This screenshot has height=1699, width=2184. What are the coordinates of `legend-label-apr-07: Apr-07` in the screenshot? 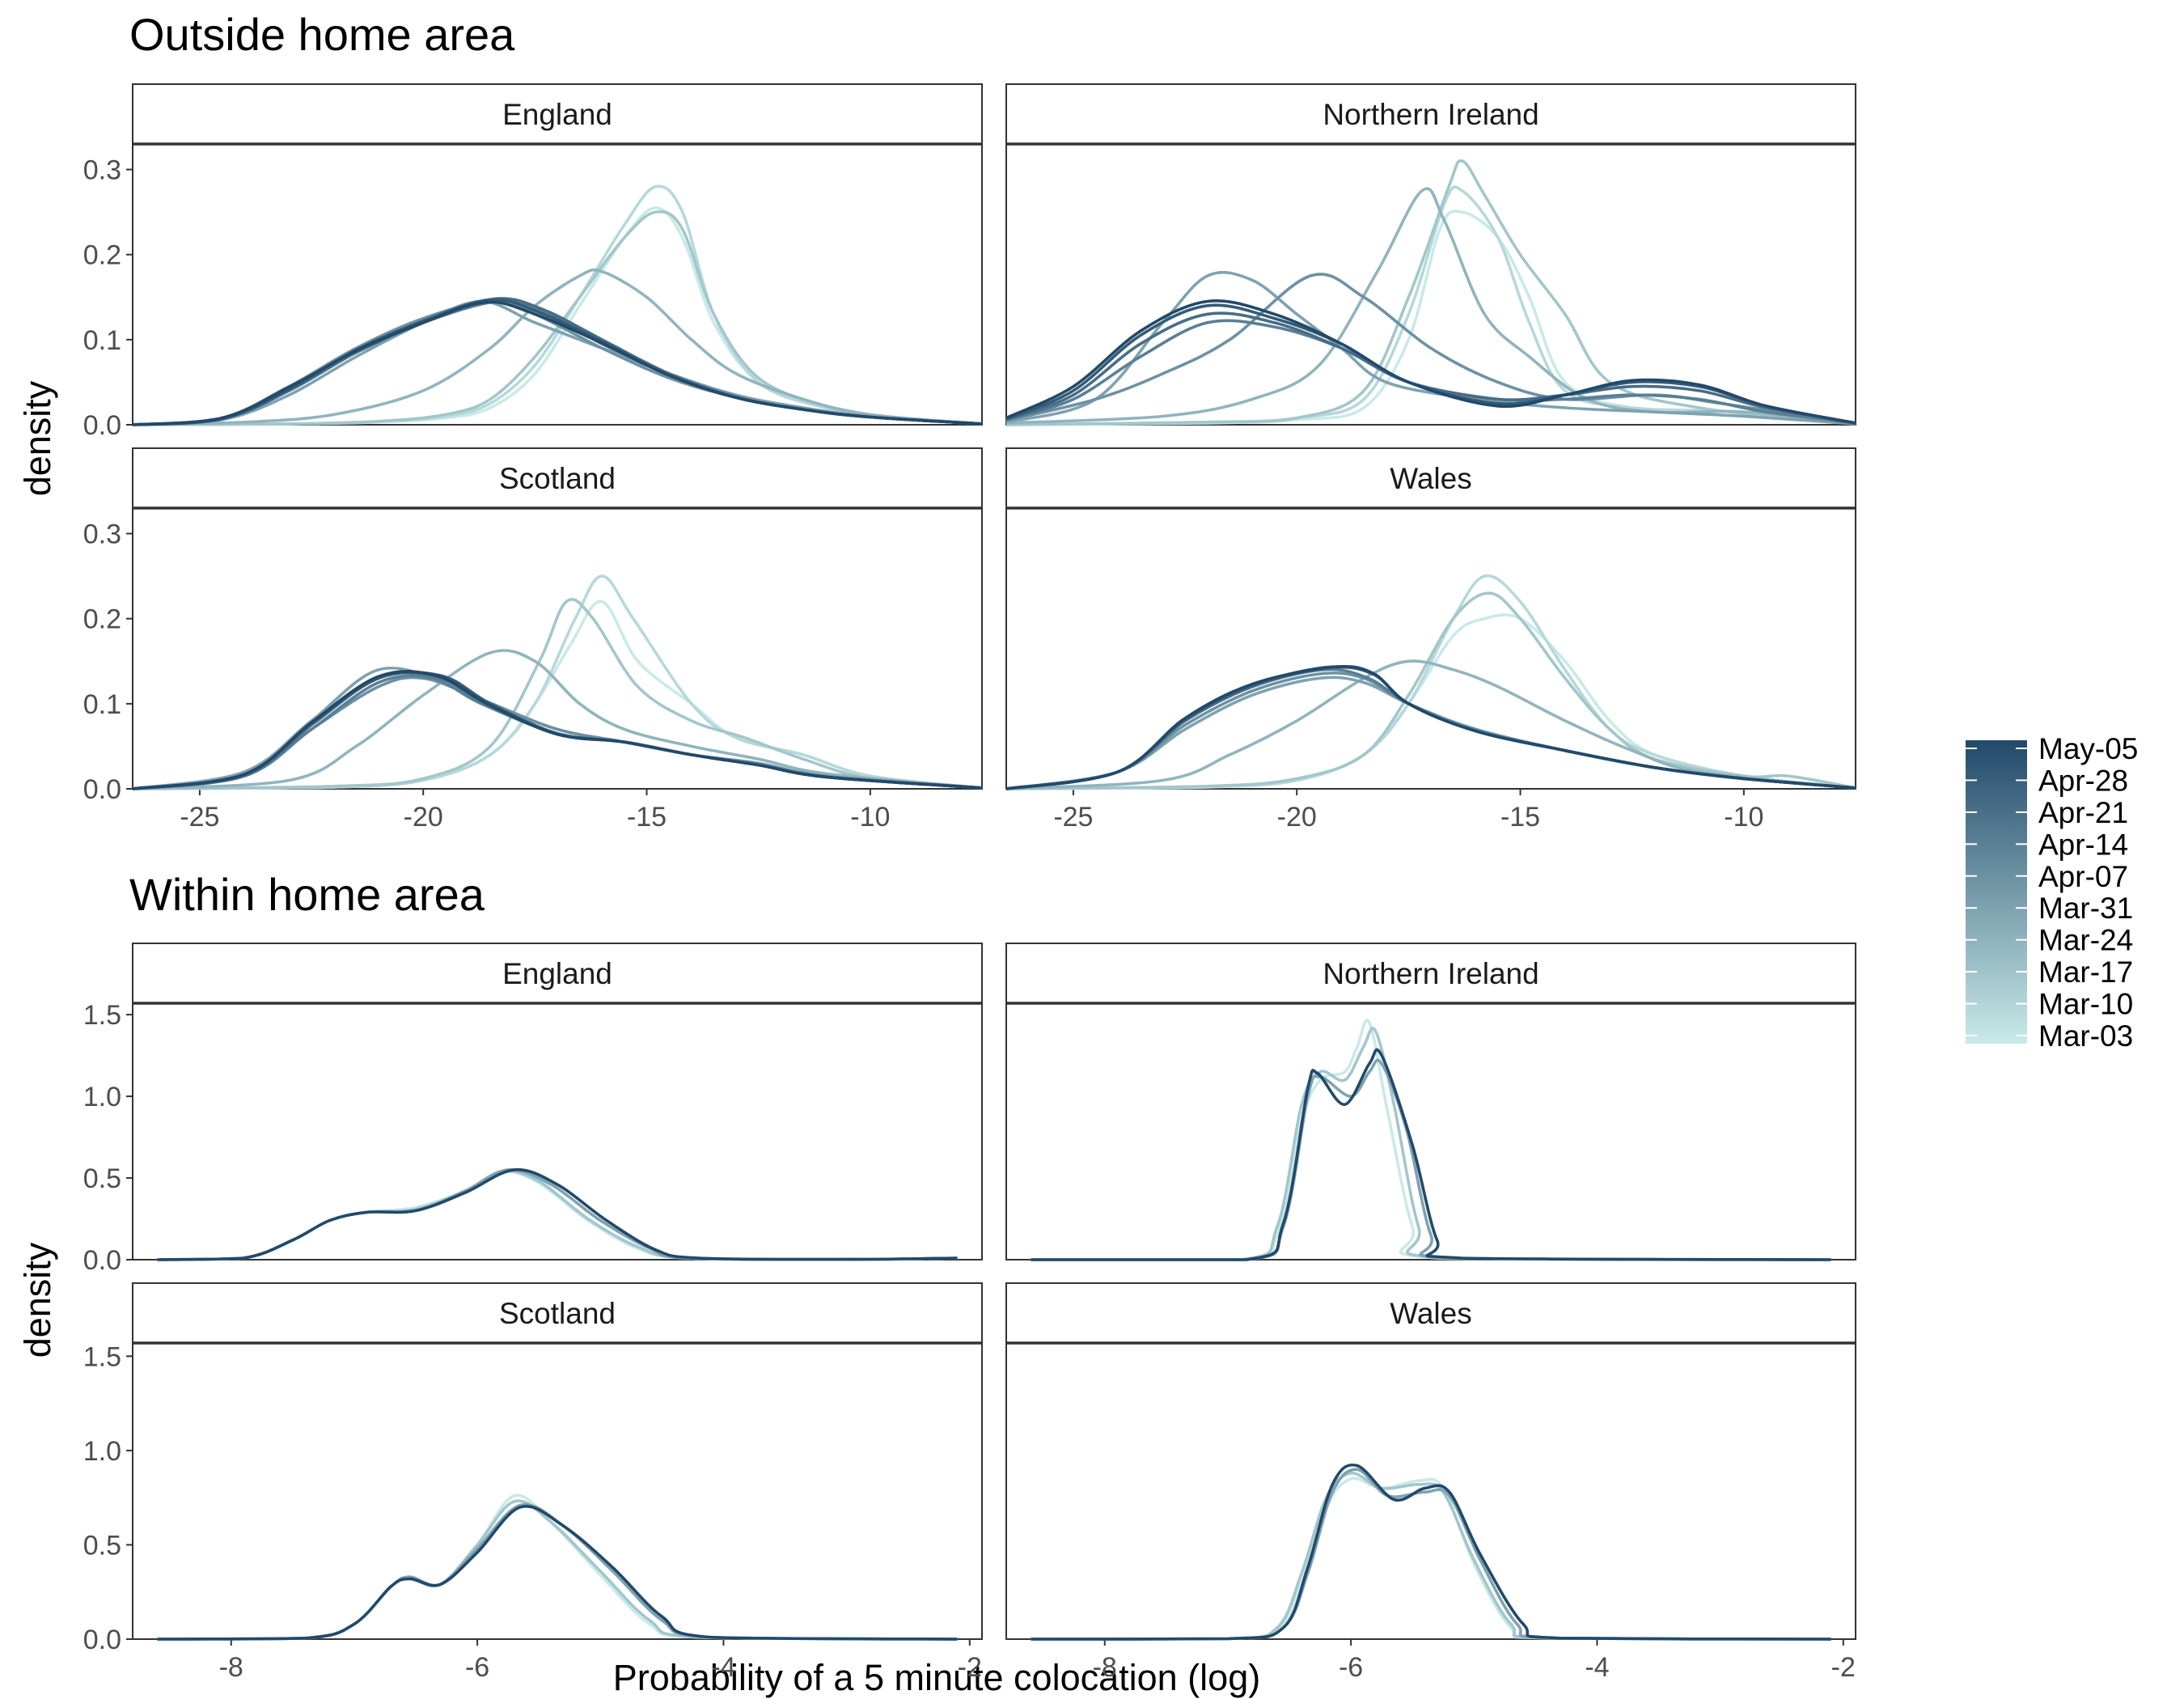 It's located at (2083, 876).